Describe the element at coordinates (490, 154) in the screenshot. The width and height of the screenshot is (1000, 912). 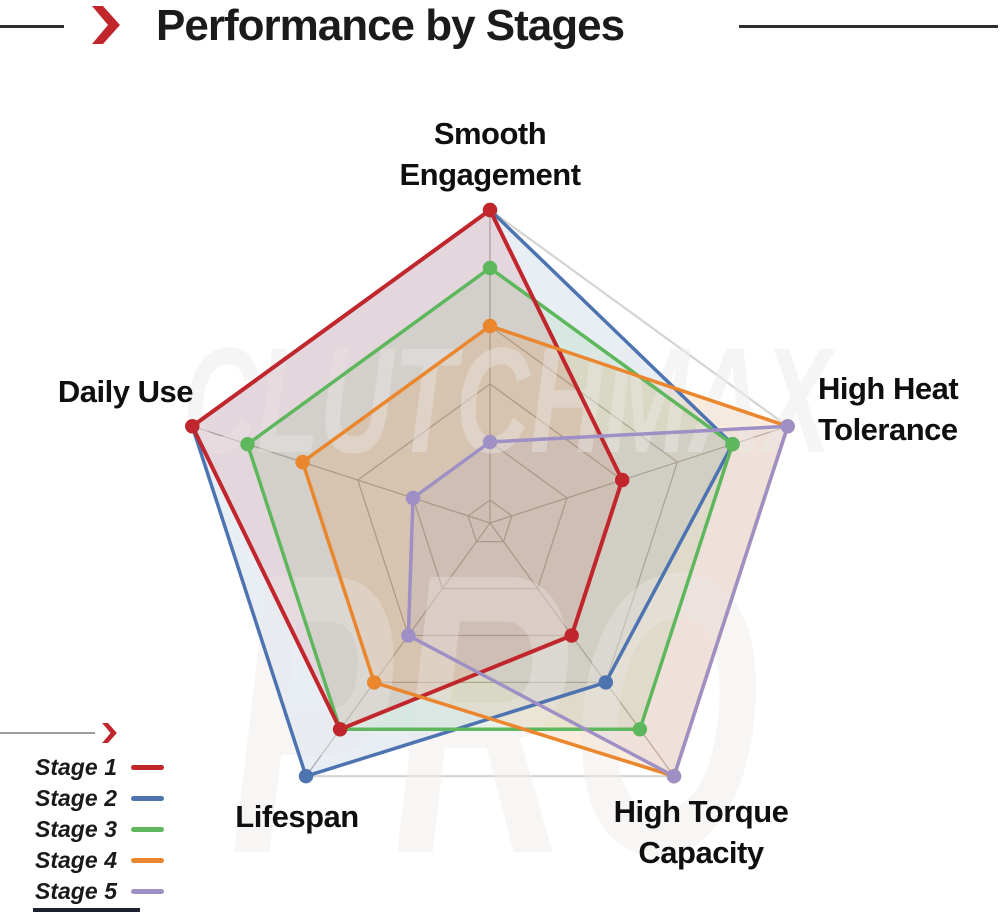
I see `axis-label-smooth-engagement: Smooth Engagement` at that location.